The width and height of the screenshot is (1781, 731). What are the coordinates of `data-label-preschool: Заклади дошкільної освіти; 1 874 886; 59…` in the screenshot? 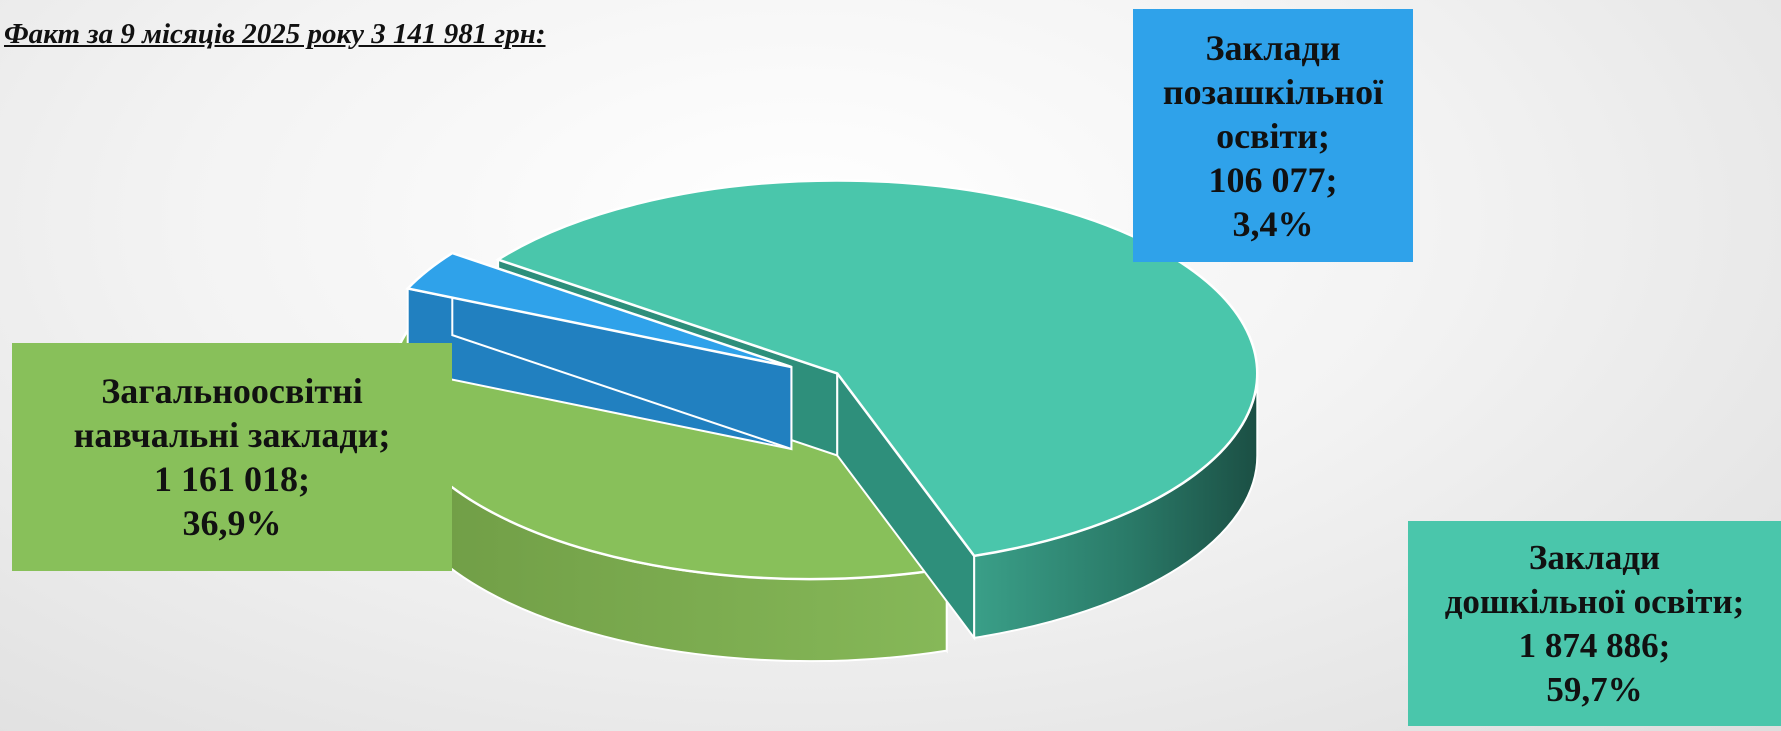 It's located at (1594, 623).